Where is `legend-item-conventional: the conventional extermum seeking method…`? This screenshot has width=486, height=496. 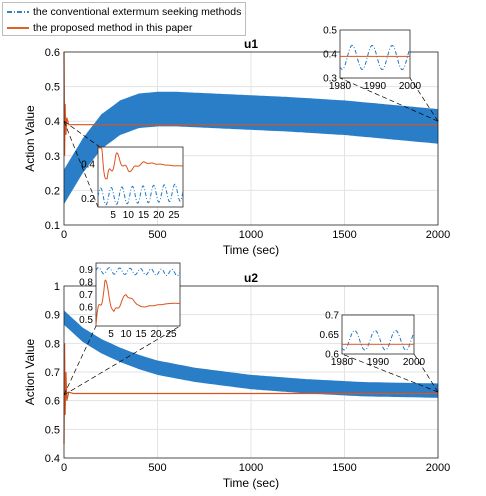
legend-item-conventional: the conventional extermum seeking method… is located at coordinates (124, 12).